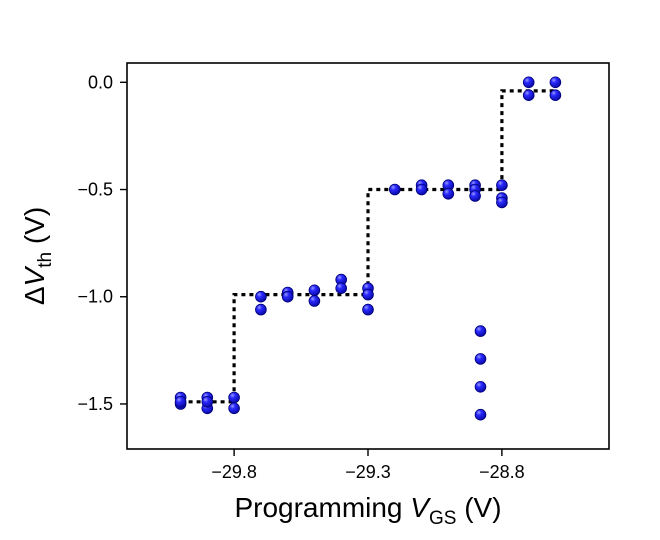 The width and height of the screenshot is (660, 540). I want to click on y-axis-ticks: 0.0 −0.5 −1.0 −1.5, so click(102, 243).